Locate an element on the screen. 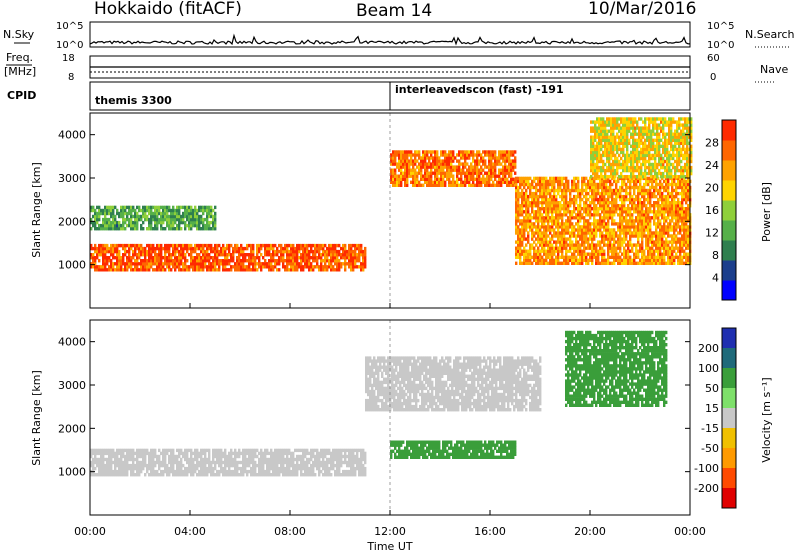  nsky-trace is located at coordinates (390, 40).